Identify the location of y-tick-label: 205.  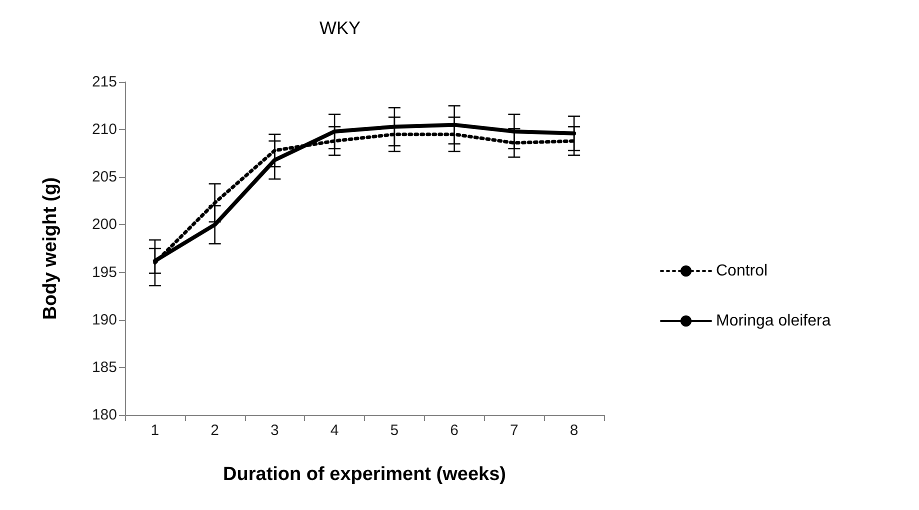
(104, 177).